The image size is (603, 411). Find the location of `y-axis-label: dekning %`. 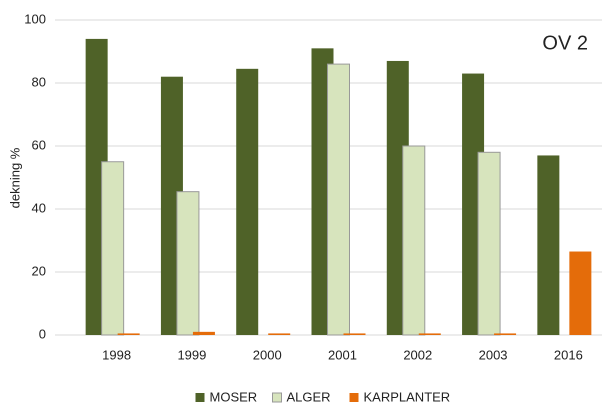

y-axis-label: dekning % is located at coordinates (14, 177).